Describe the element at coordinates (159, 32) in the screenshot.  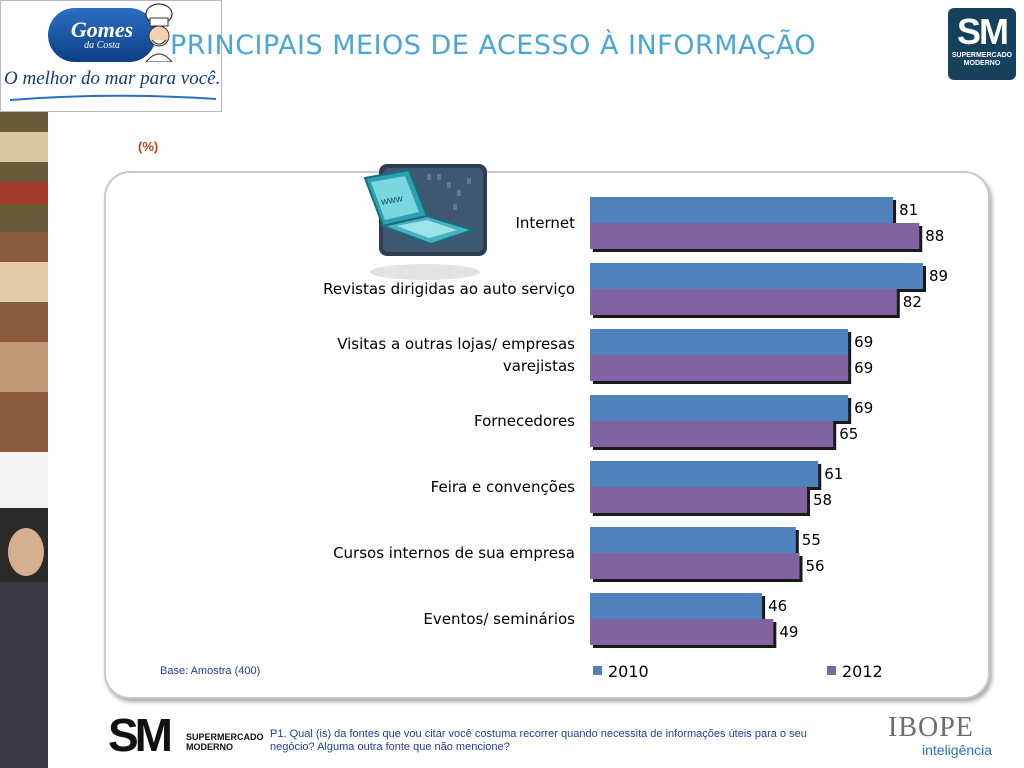
I see `chef-icon` at that location.